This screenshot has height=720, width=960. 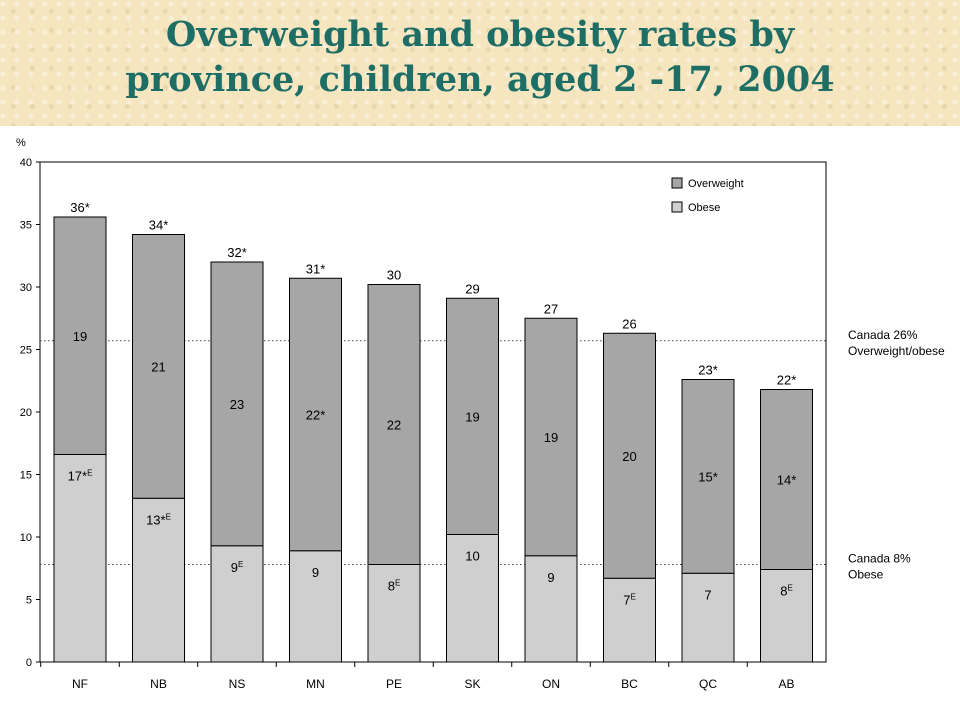 I want to click on y-axis: 0 5 10 15 20 25 30 35 40, so click(x=30, y=413).